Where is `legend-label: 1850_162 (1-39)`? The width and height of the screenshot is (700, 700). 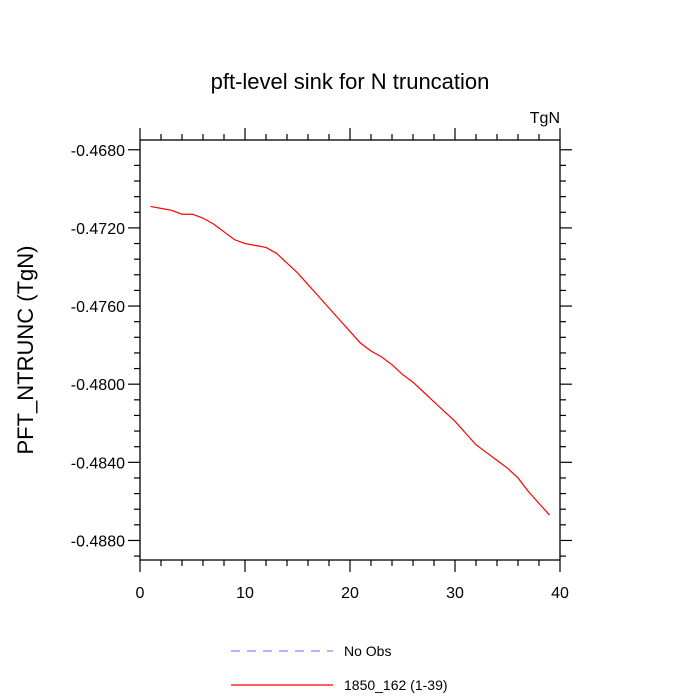 legend-label: 1850_162 (1-39) is located at coordinates (396, 685).